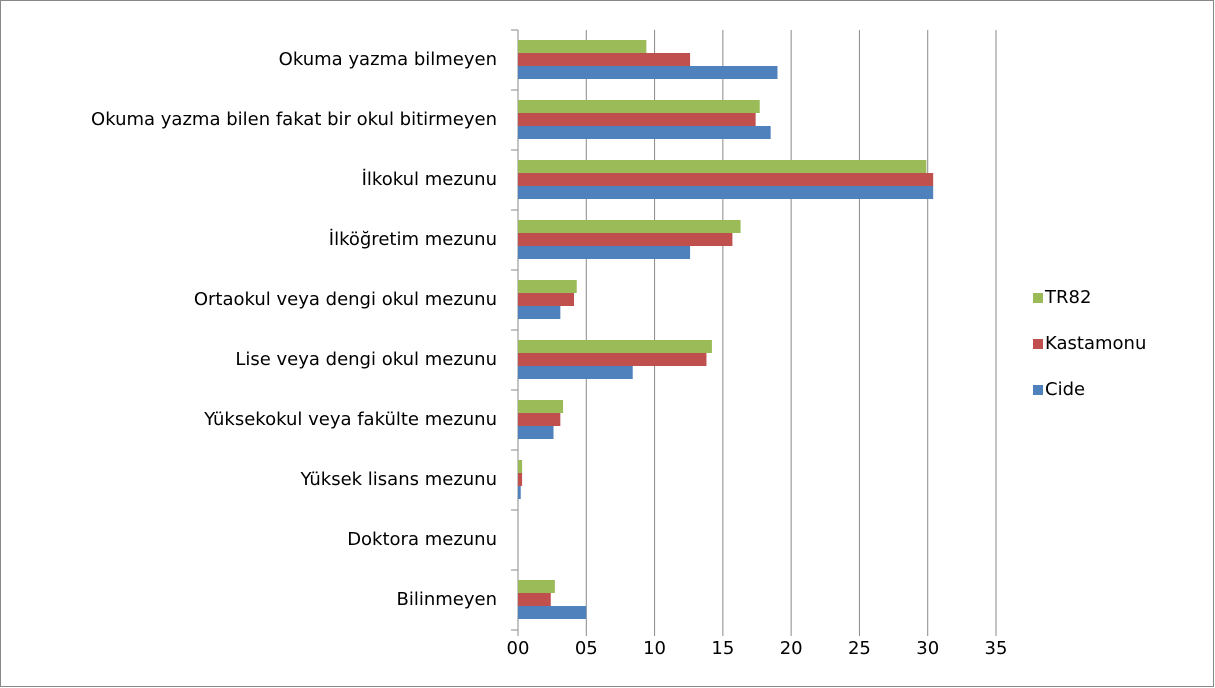 The width and height of the screenshot is (1215, 688). What do you see at coordinates (654, 648) in the screenshot?
I see `x-tick-label: 10` at bounding box center [654, 648].